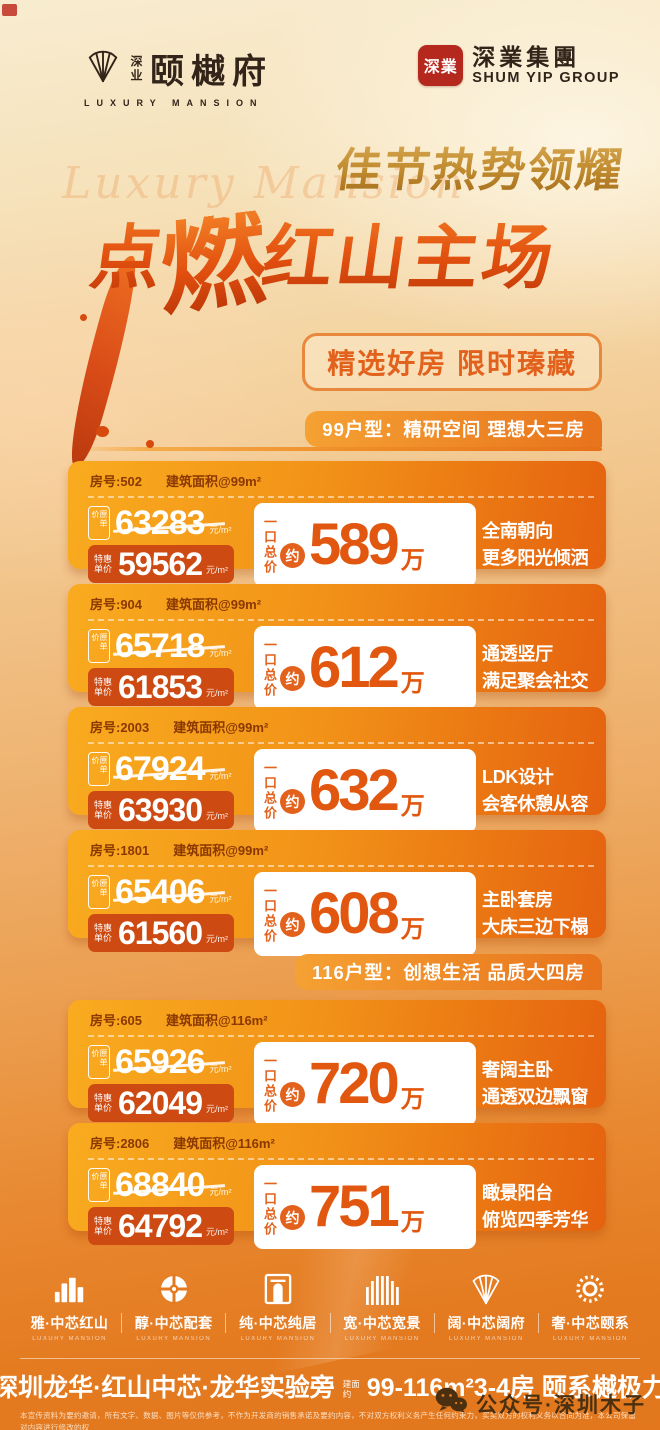 The height and width of the screenshot is (1430, 660). I want to click on feature-item: 阔·中芯阔府 LUXURY MANSION, so click(486, 1304).